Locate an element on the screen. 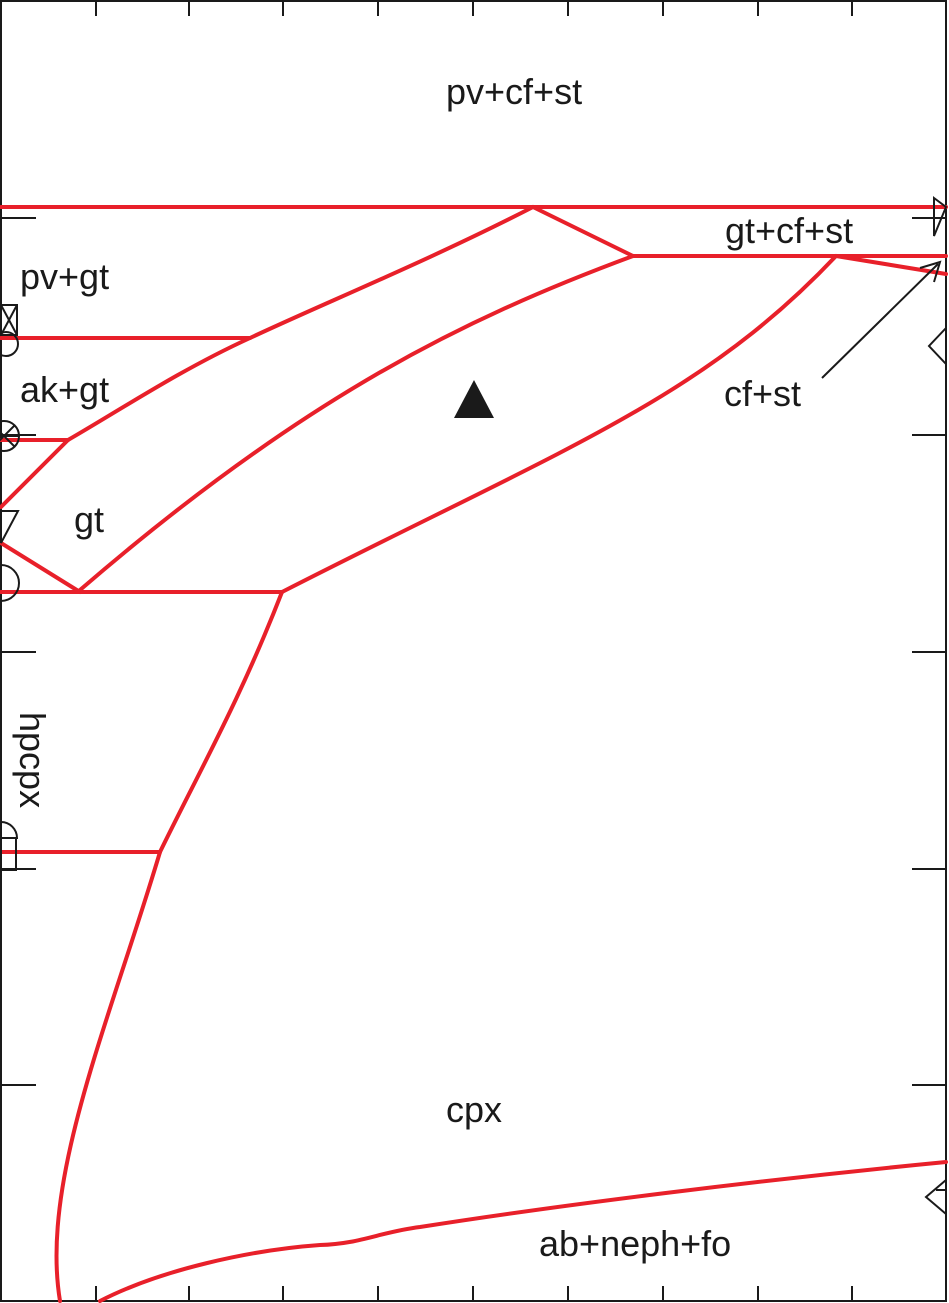  label-hpcpx: hpcpx is located at coordinates (32, 760).